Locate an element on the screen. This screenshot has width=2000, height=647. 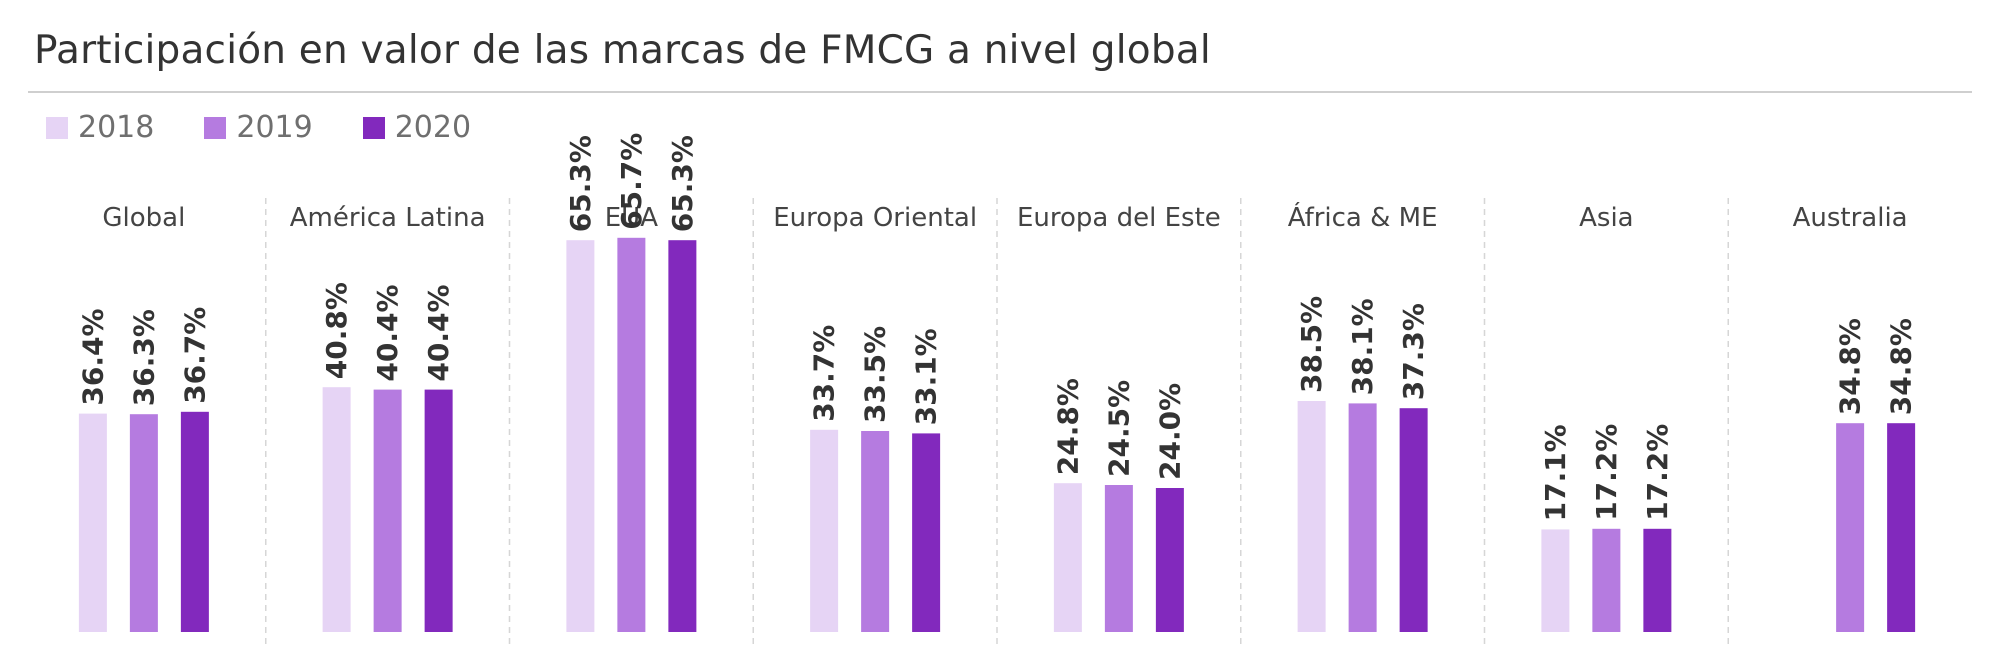
bar-australia-2020 is located at coordinates (1901, 527).